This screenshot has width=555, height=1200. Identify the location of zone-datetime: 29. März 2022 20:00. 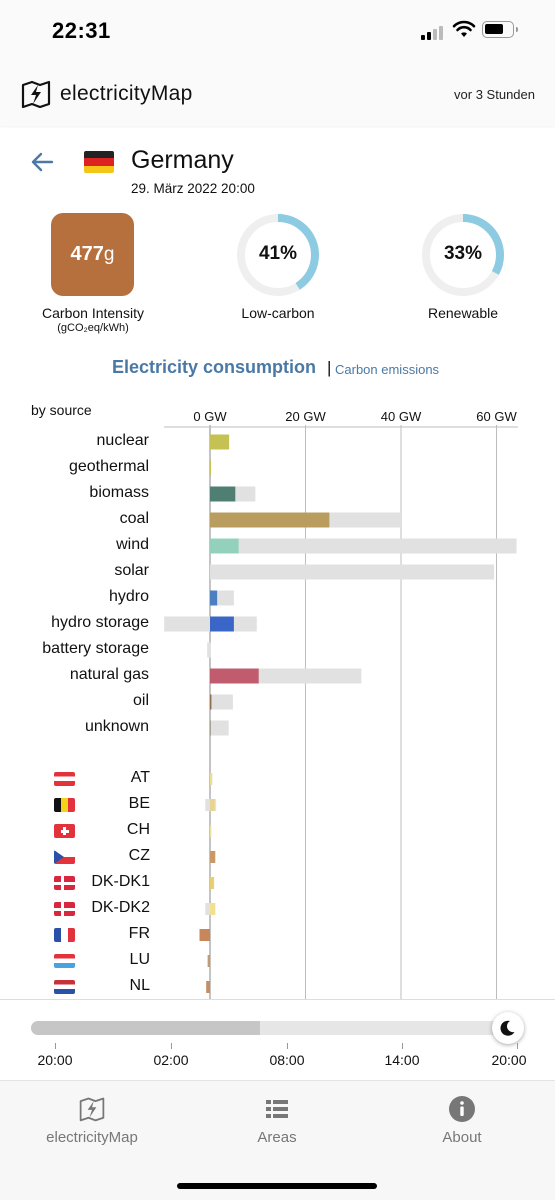
(193, 188).